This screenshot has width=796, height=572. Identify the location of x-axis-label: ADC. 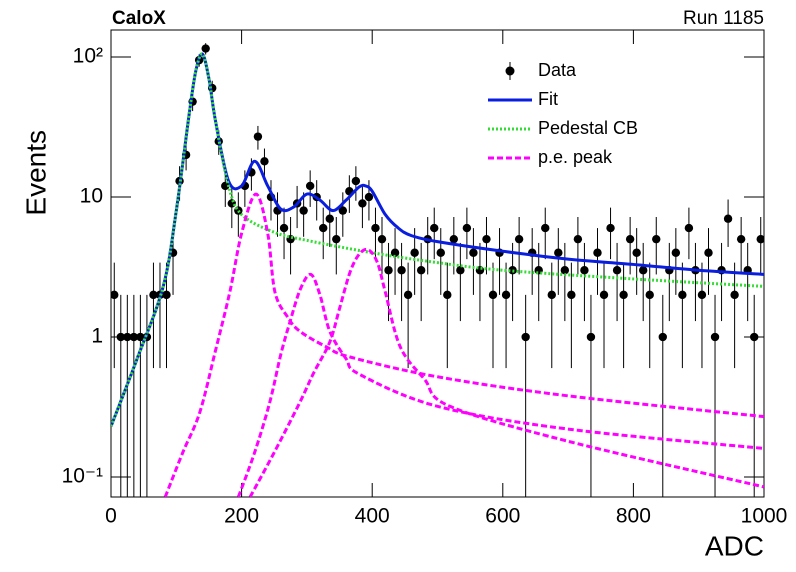
(734, 545).